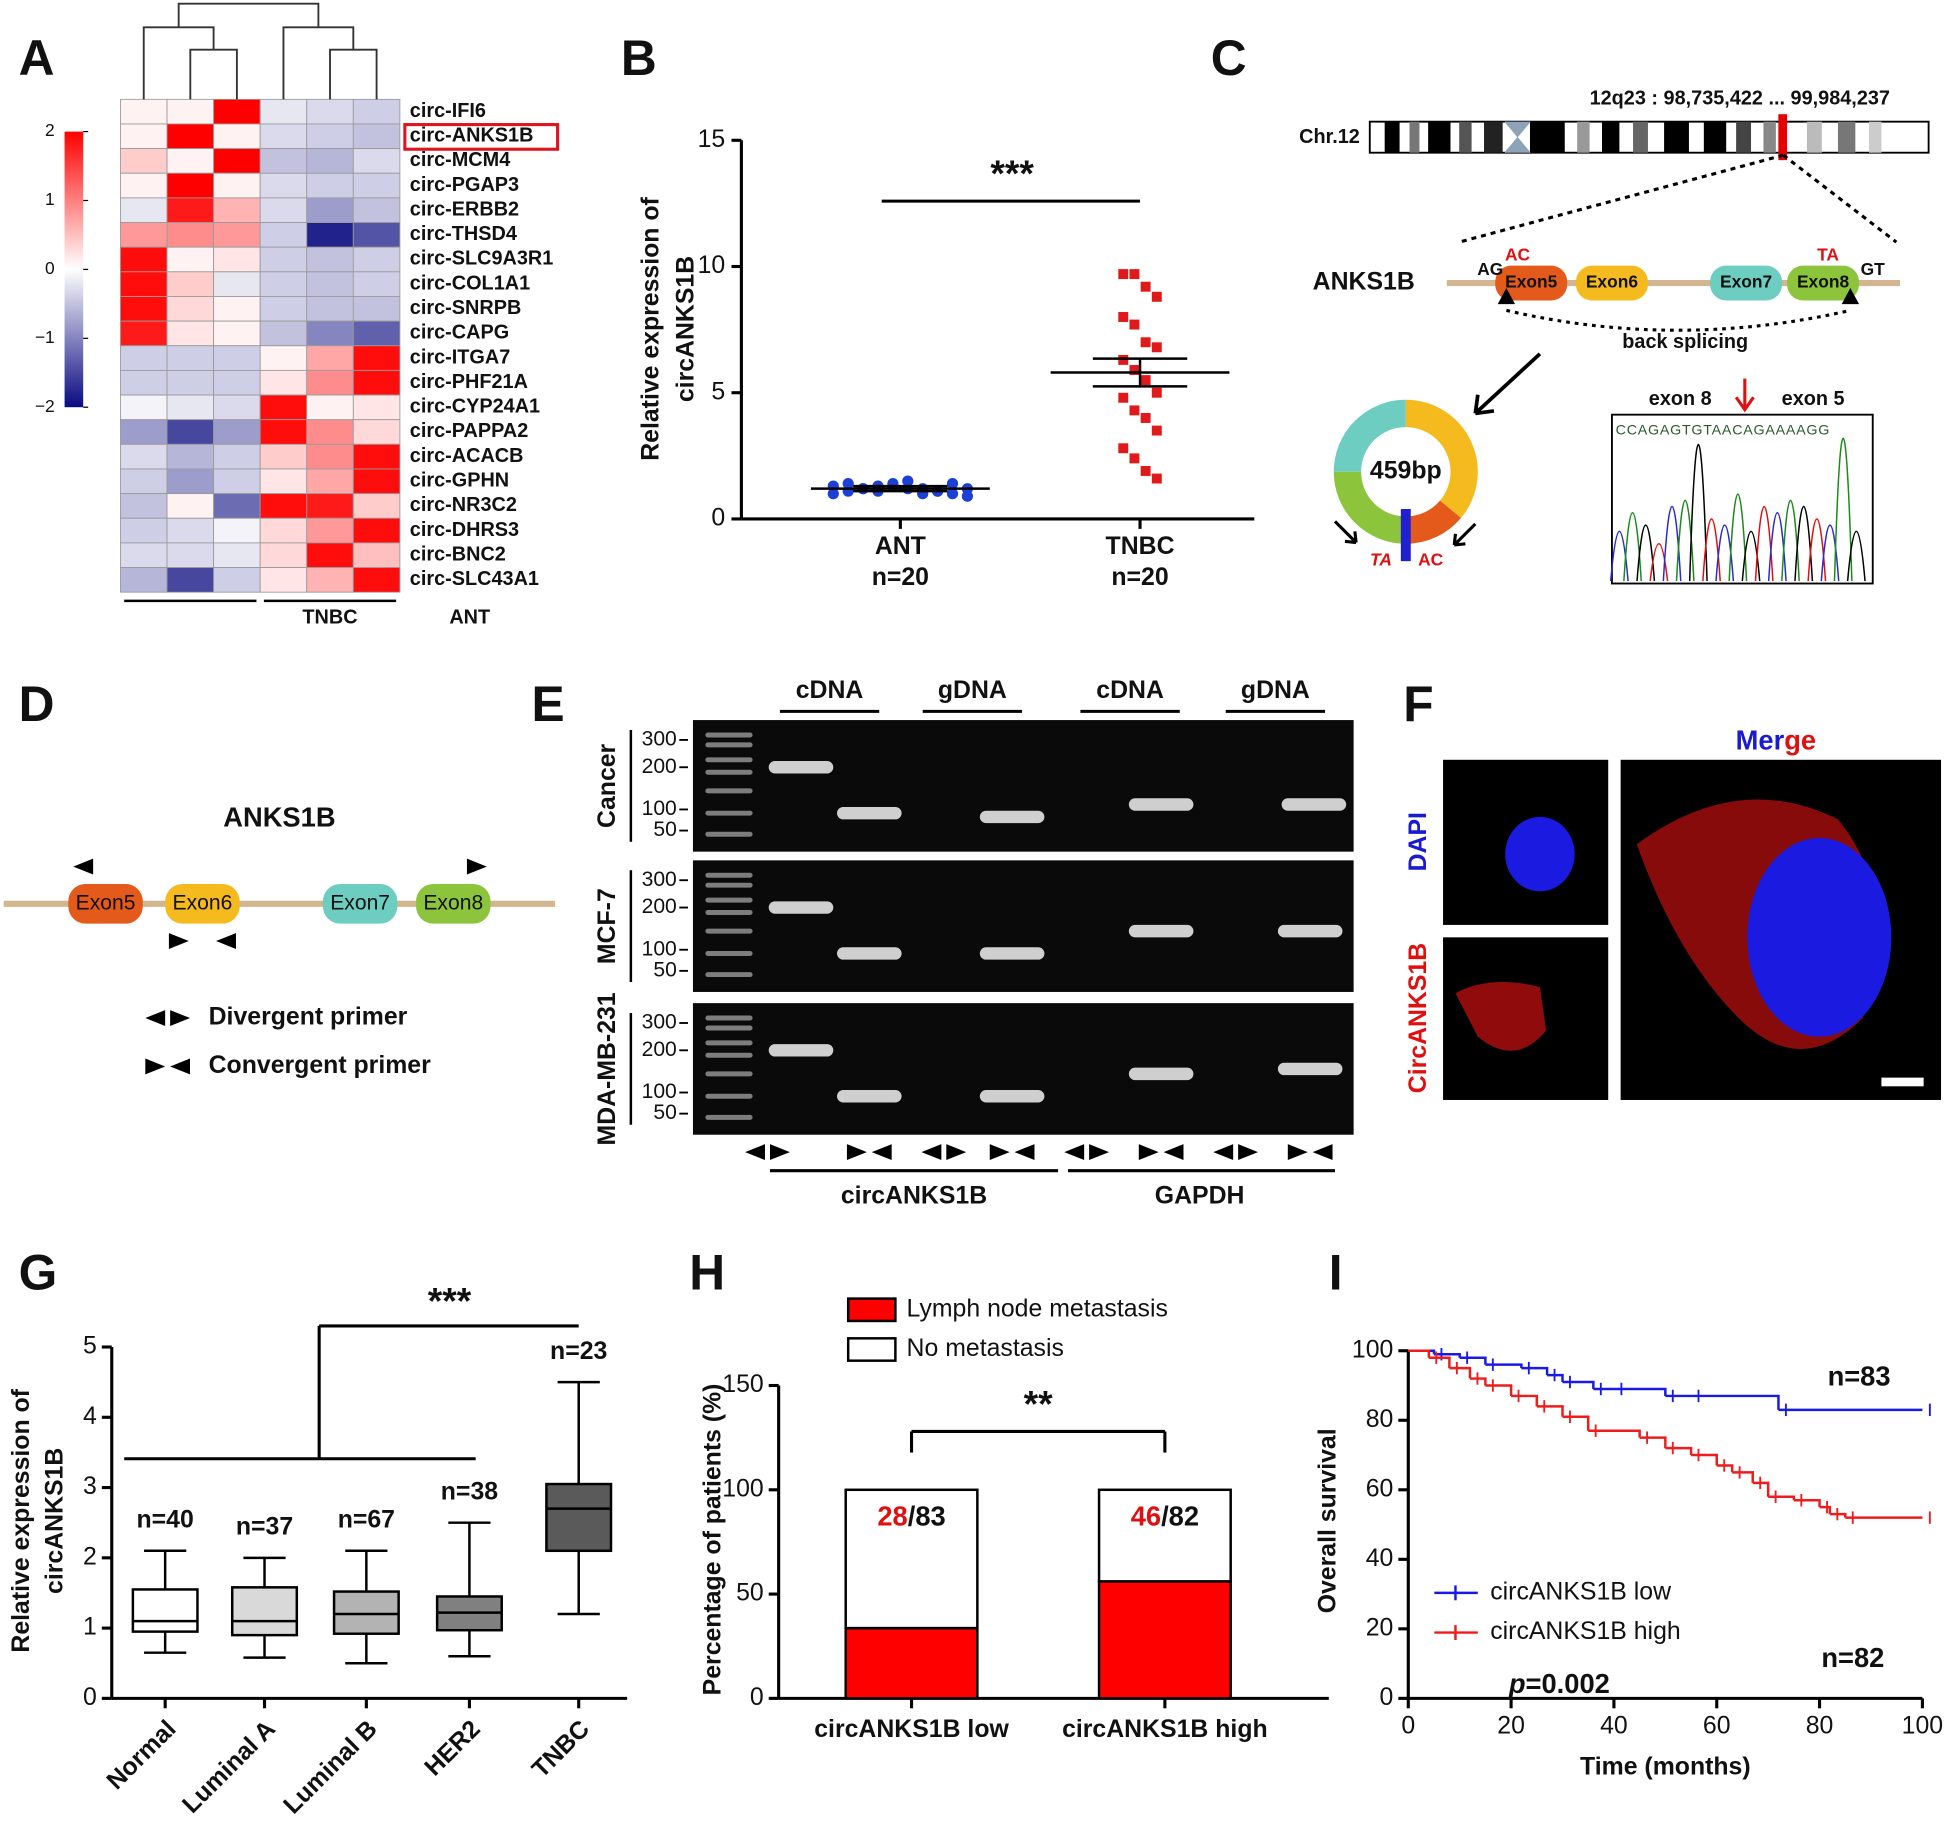 The image size is (1946, 1825). What do you see at coordinates (927, 1516) in the screenshot?
I see `fraction-denominator: /83` at bounding box center [927, 1516].